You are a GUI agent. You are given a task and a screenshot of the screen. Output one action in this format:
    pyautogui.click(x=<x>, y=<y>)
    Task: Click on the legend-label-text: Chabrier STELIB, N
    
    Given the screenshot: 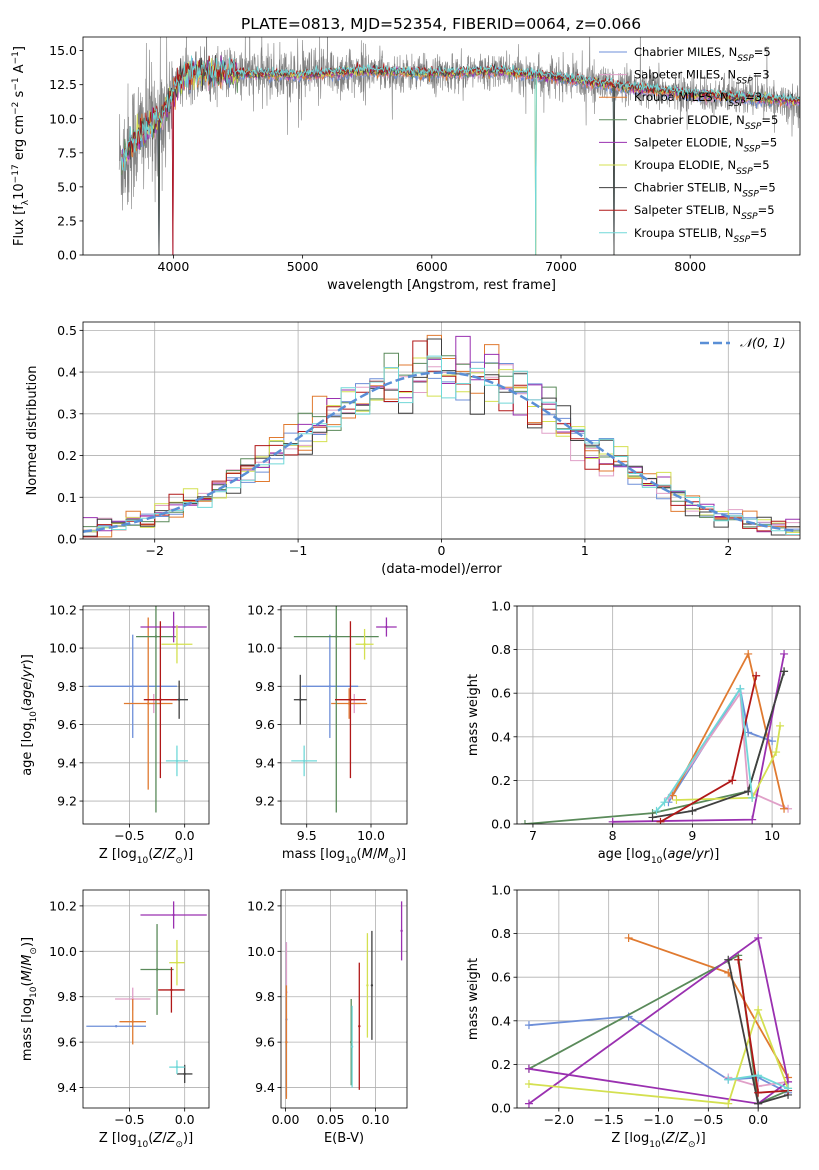 What is the action you would take?
    pyautogui.click(x=688, y=188)
    